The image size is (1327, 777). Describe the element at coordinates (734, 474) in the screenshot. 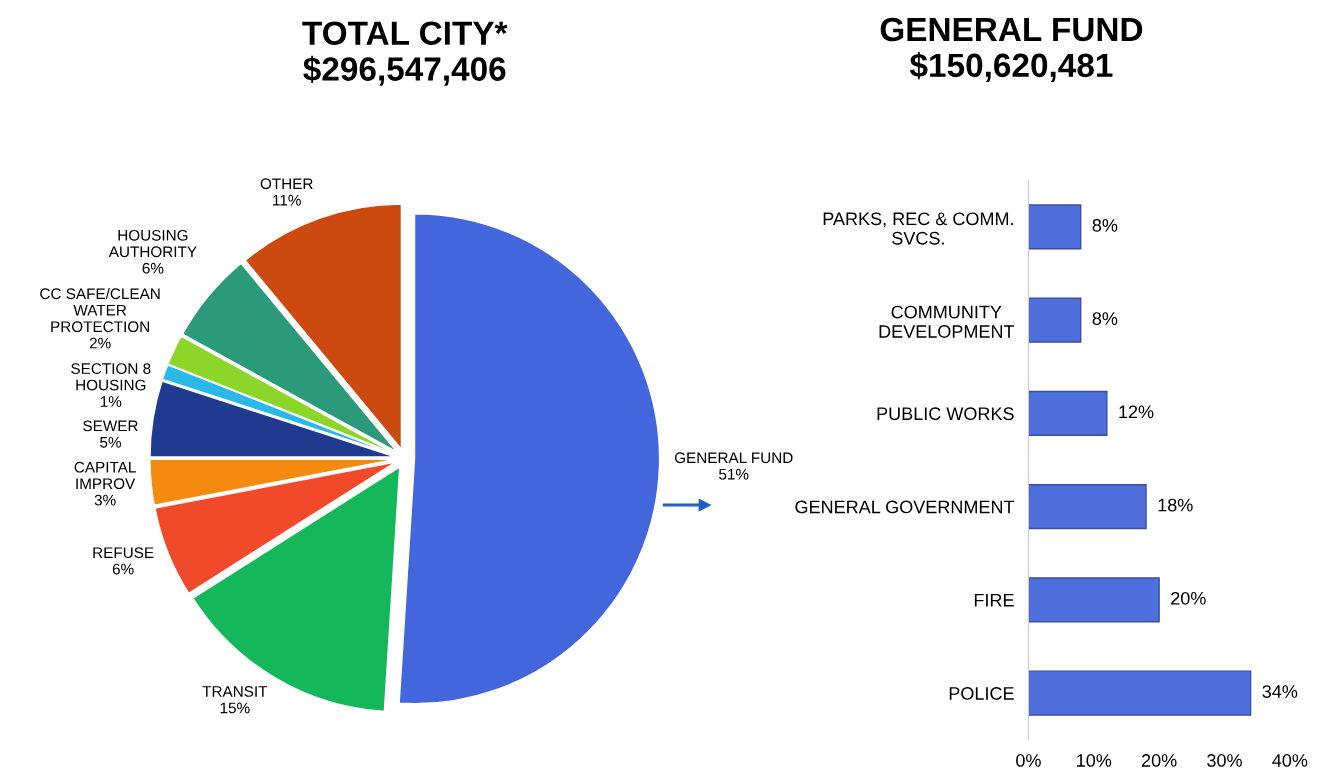

I see `data-label: 51%` at that location.